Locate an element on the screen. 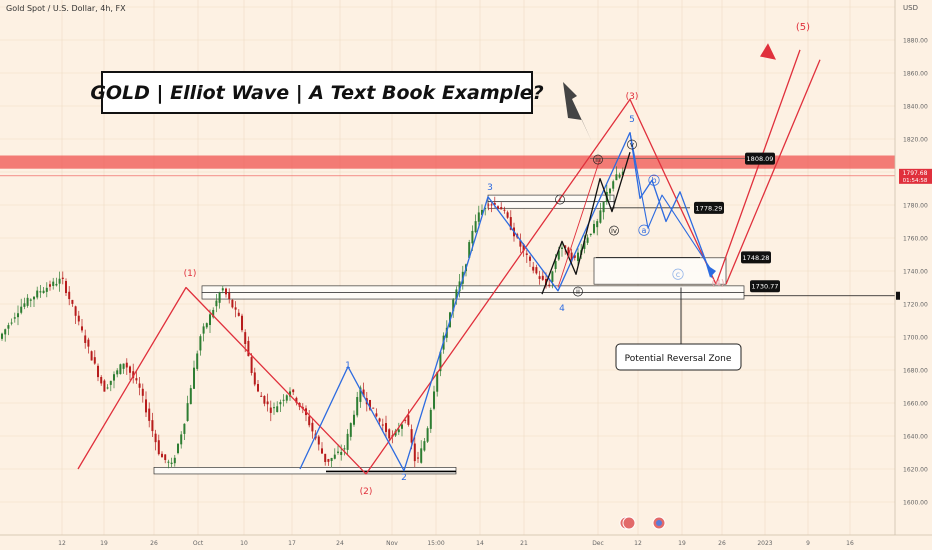  event-flag-icon is located at coordinates (629, 523).